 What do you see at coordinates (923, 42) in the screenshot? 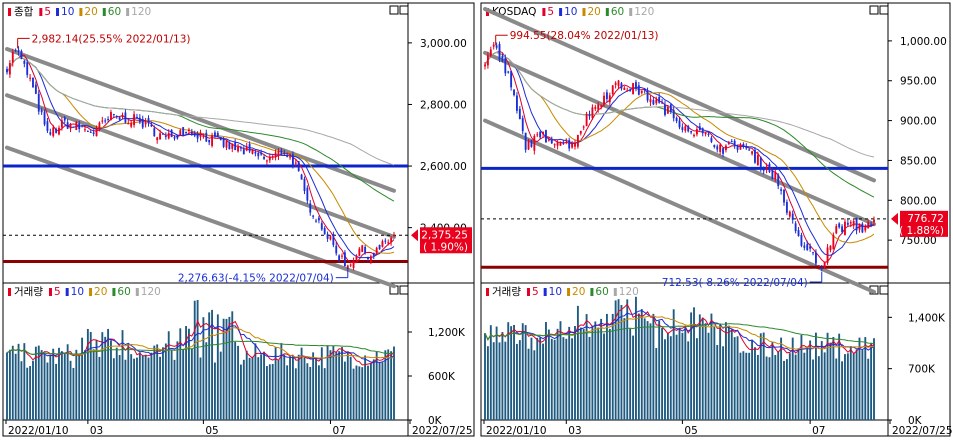
I see `price-tick-label: 1,000.00` at bounding box center [923, 42].